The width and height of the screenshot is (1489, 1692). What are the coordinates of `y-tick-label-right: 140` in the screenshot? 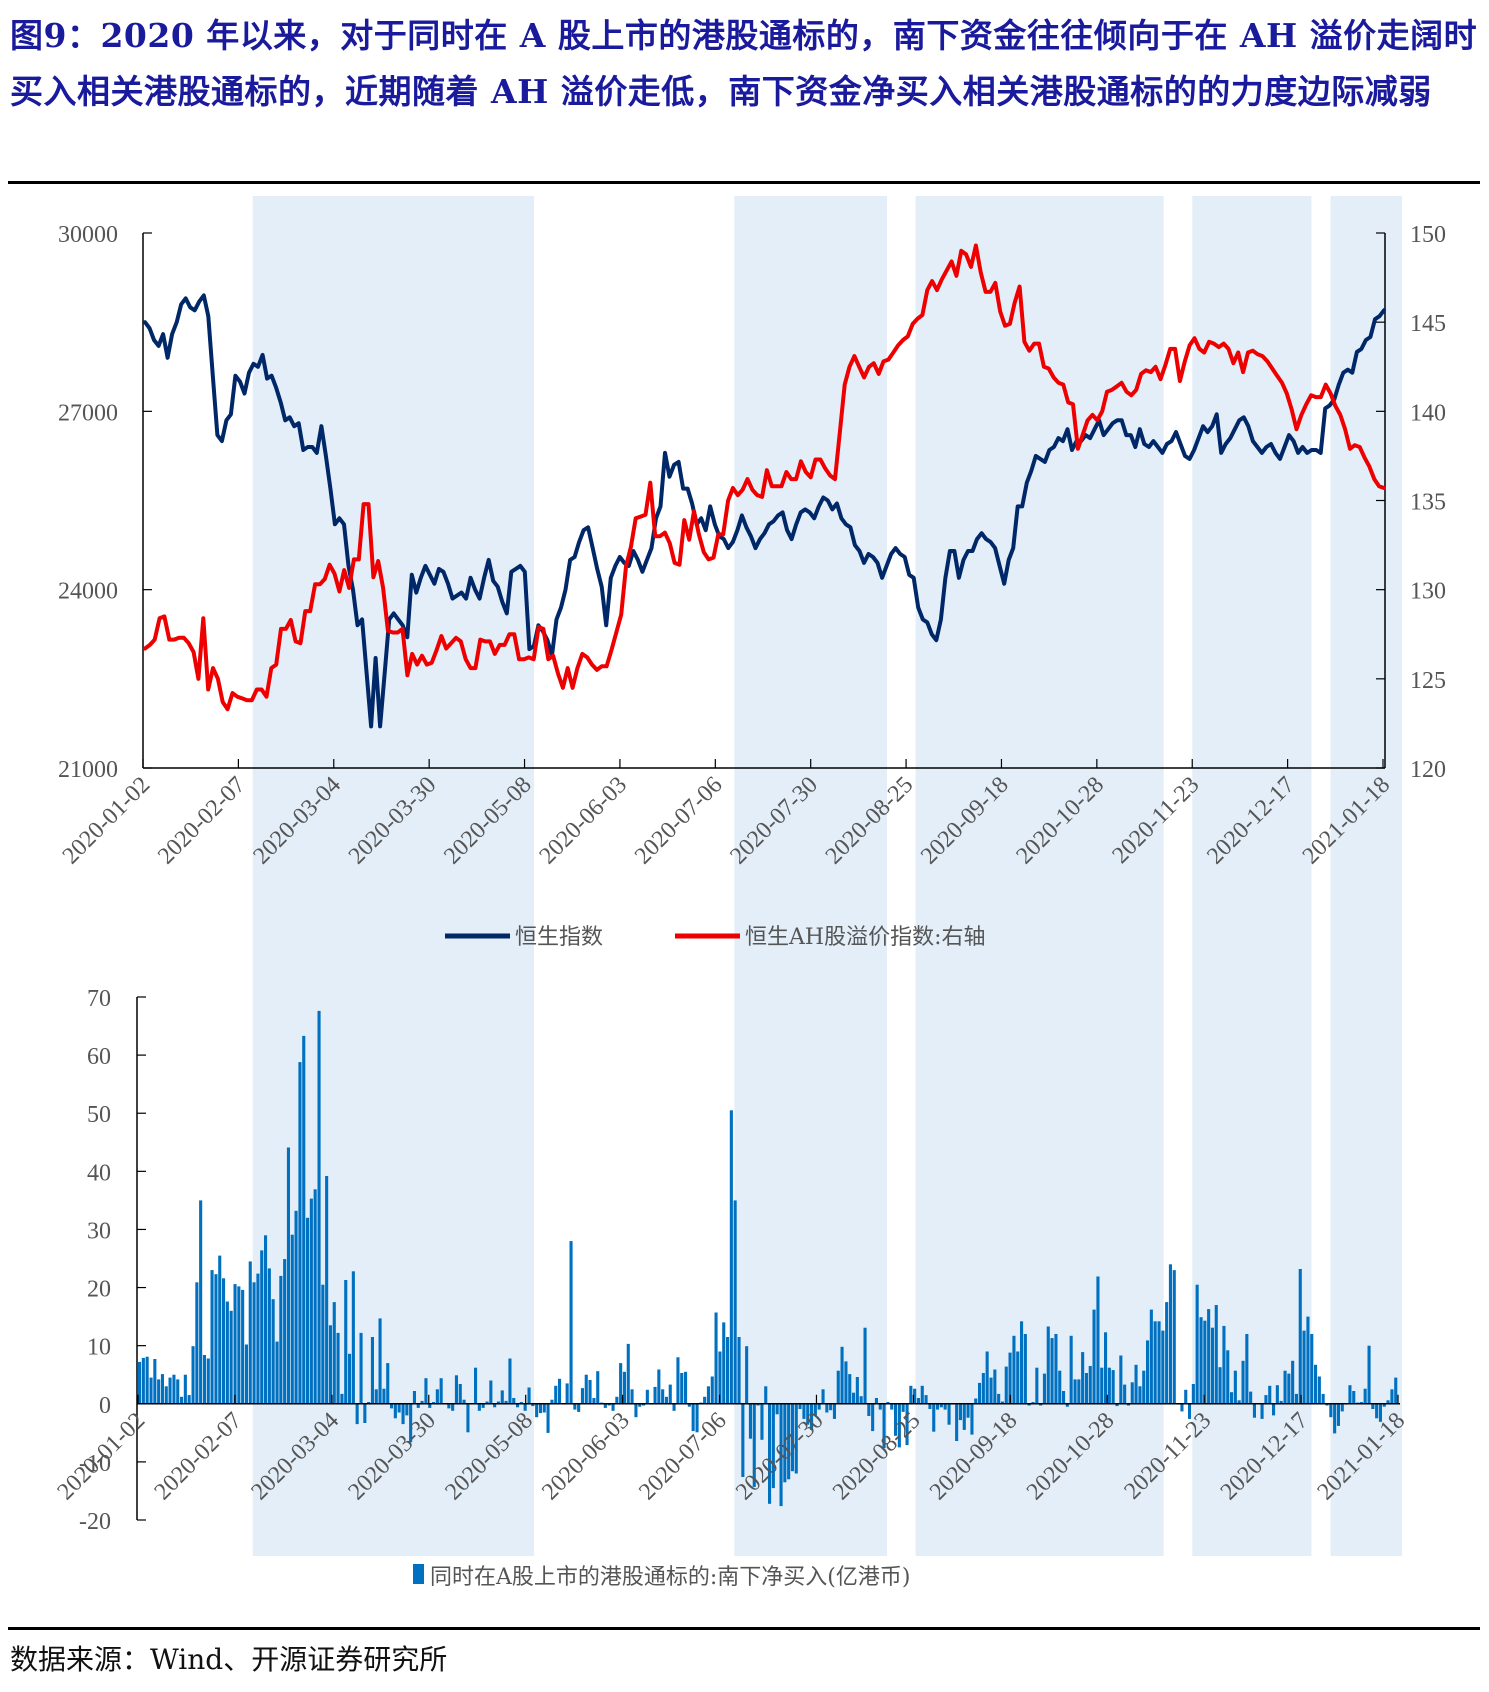 It's located at (1428, 413).